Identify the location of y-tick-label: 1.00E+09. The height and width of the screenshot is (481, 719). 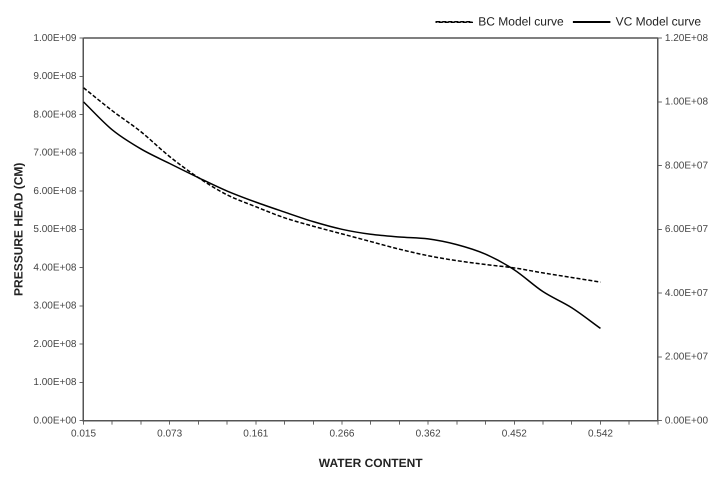
(55, 38).